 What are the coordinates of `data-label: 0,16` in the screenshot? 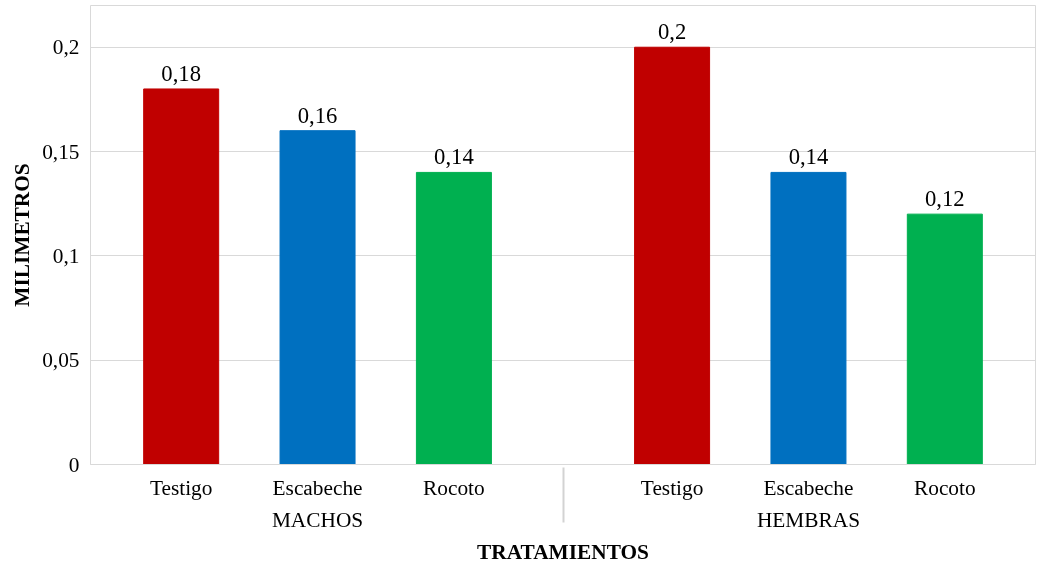 It's located at (317, 115).